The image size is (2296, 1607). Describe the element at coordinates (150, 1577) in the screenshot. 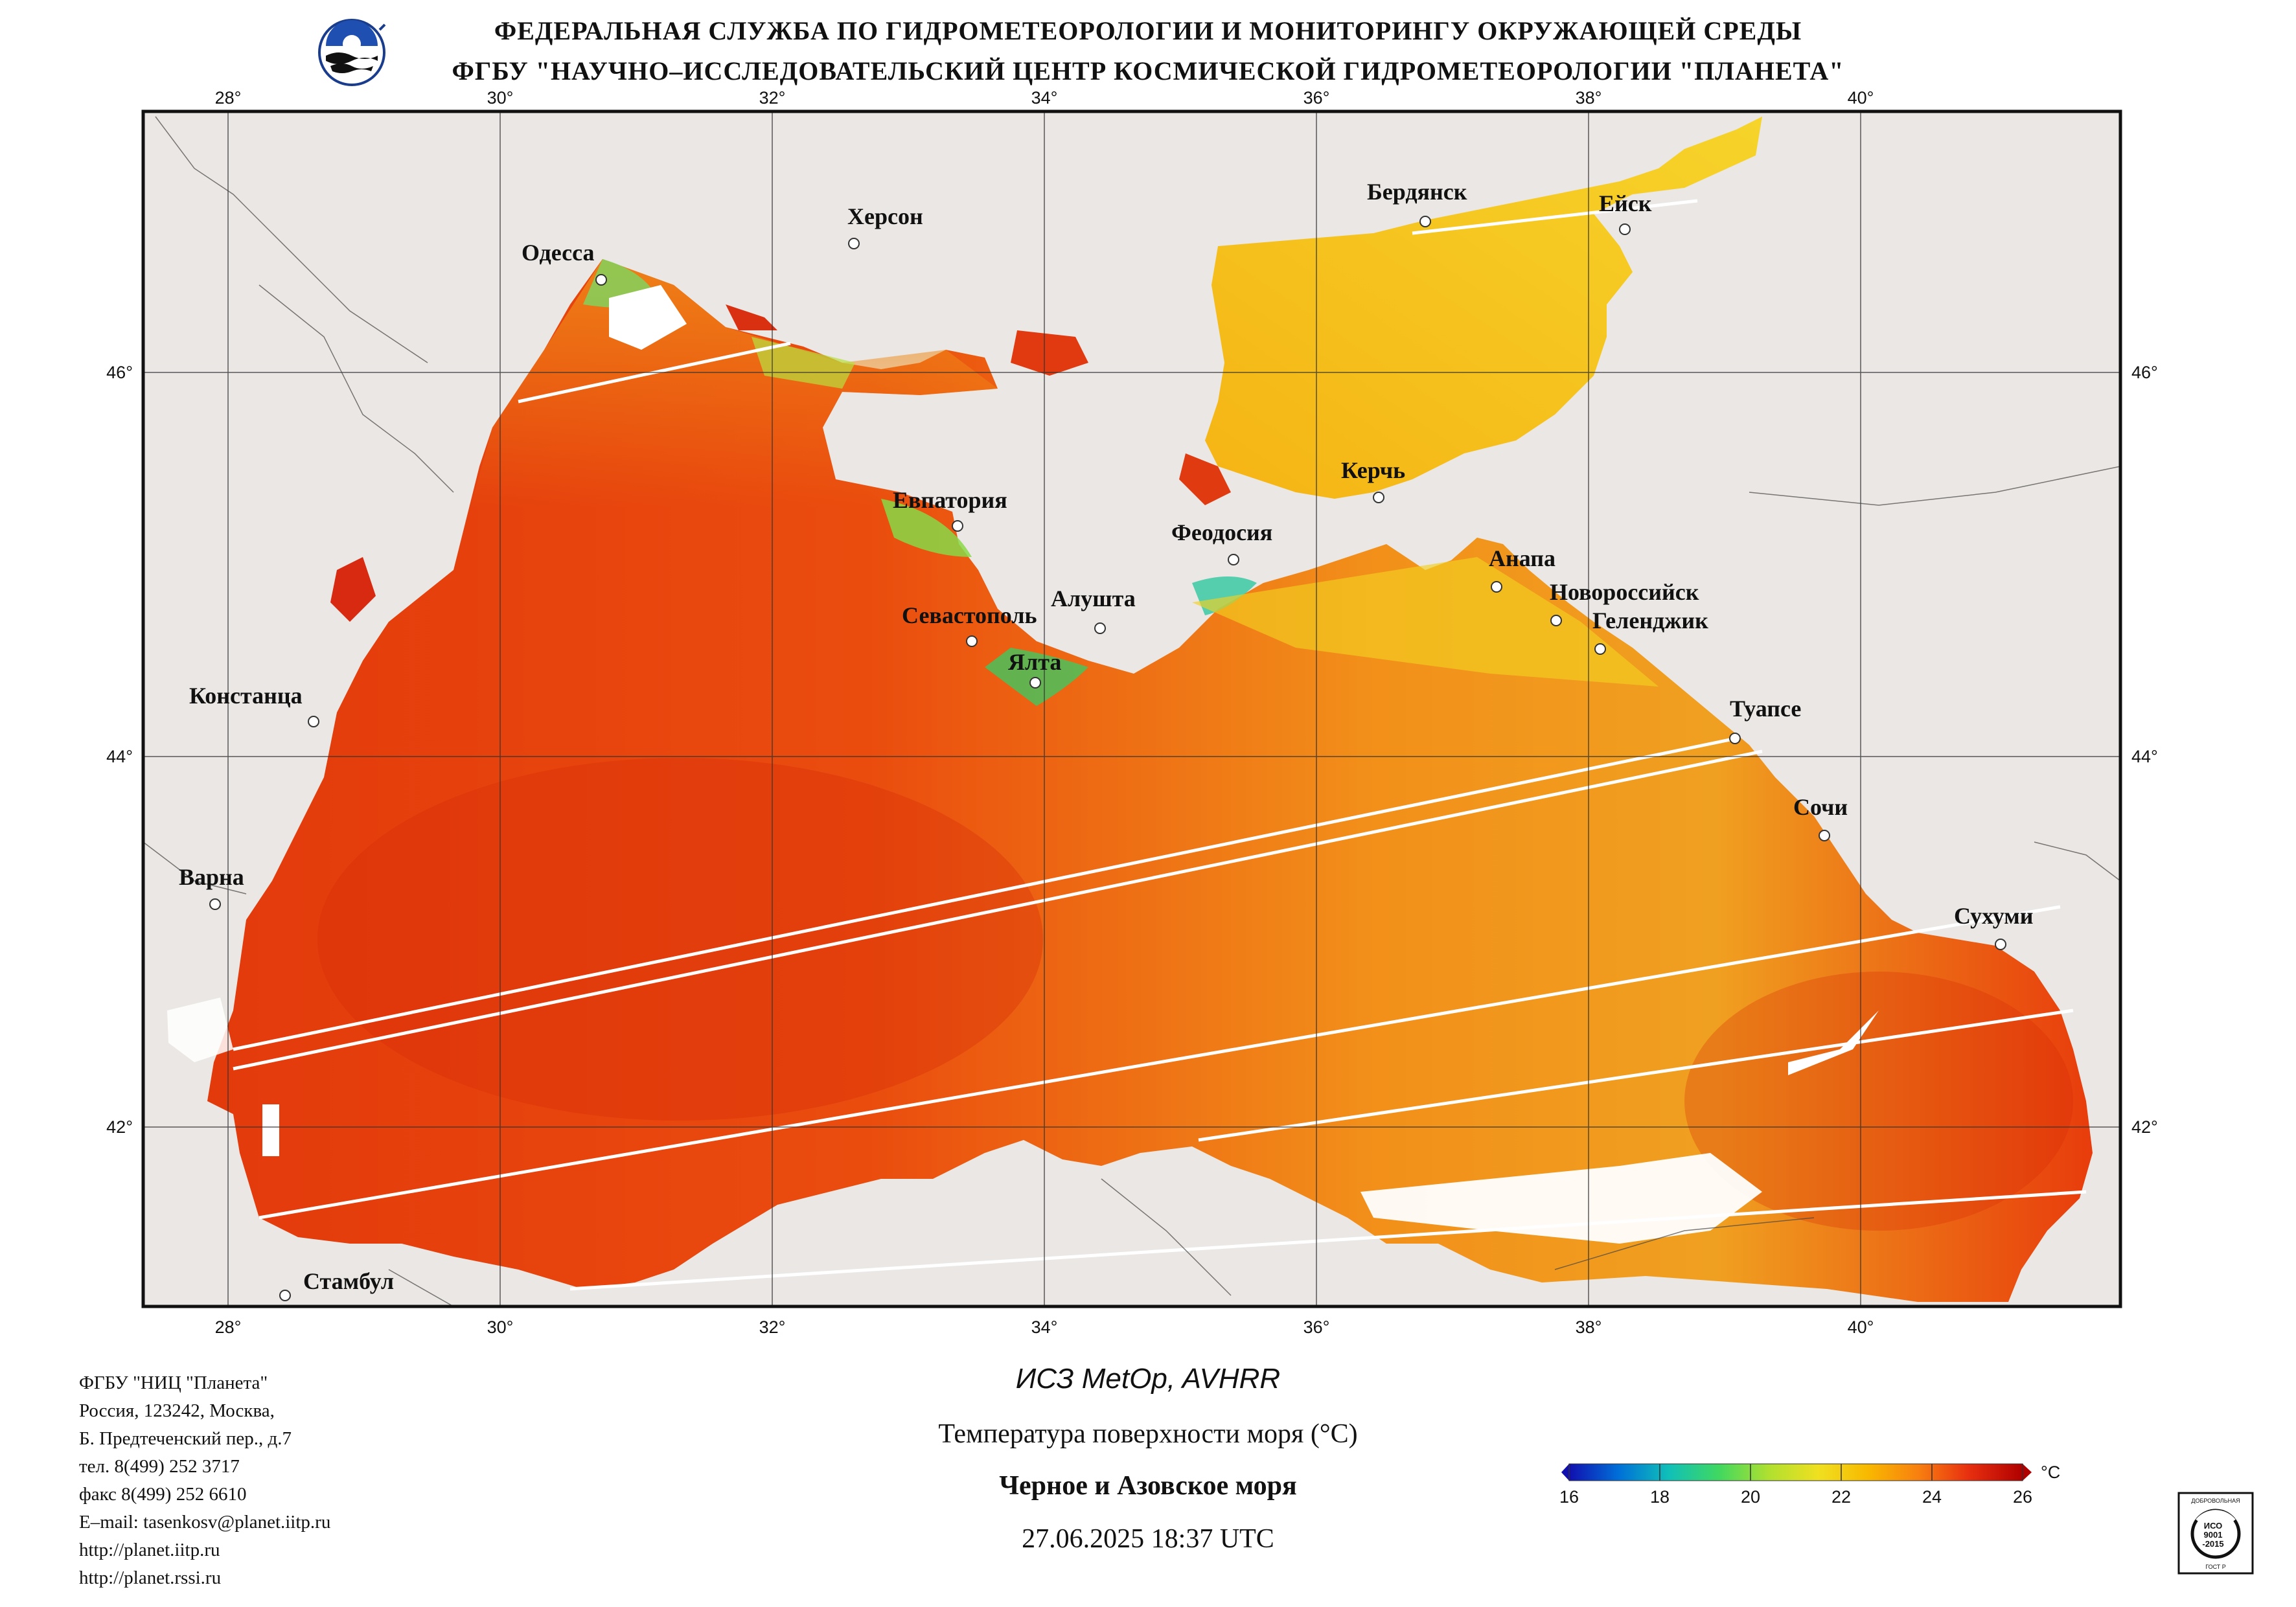

I see `website-link: http://planet.rssi.ru` at that location.